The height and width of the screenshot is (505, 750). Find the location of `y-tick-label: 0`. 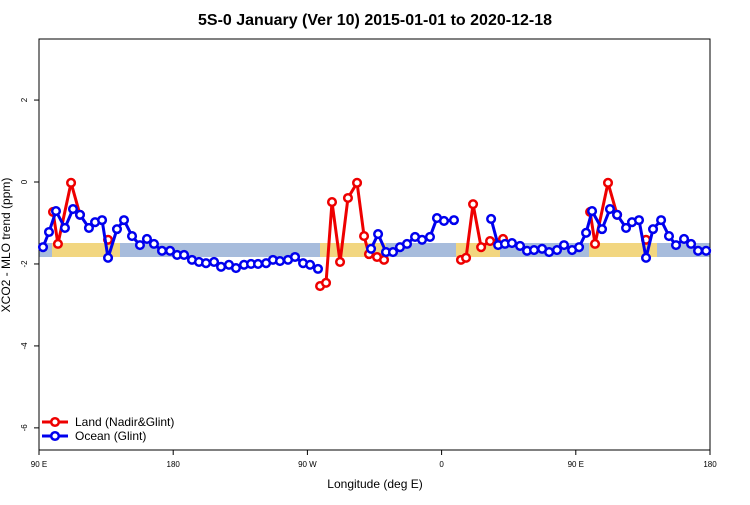

y-tick-label: 0 is located at coordinates (24, 181).